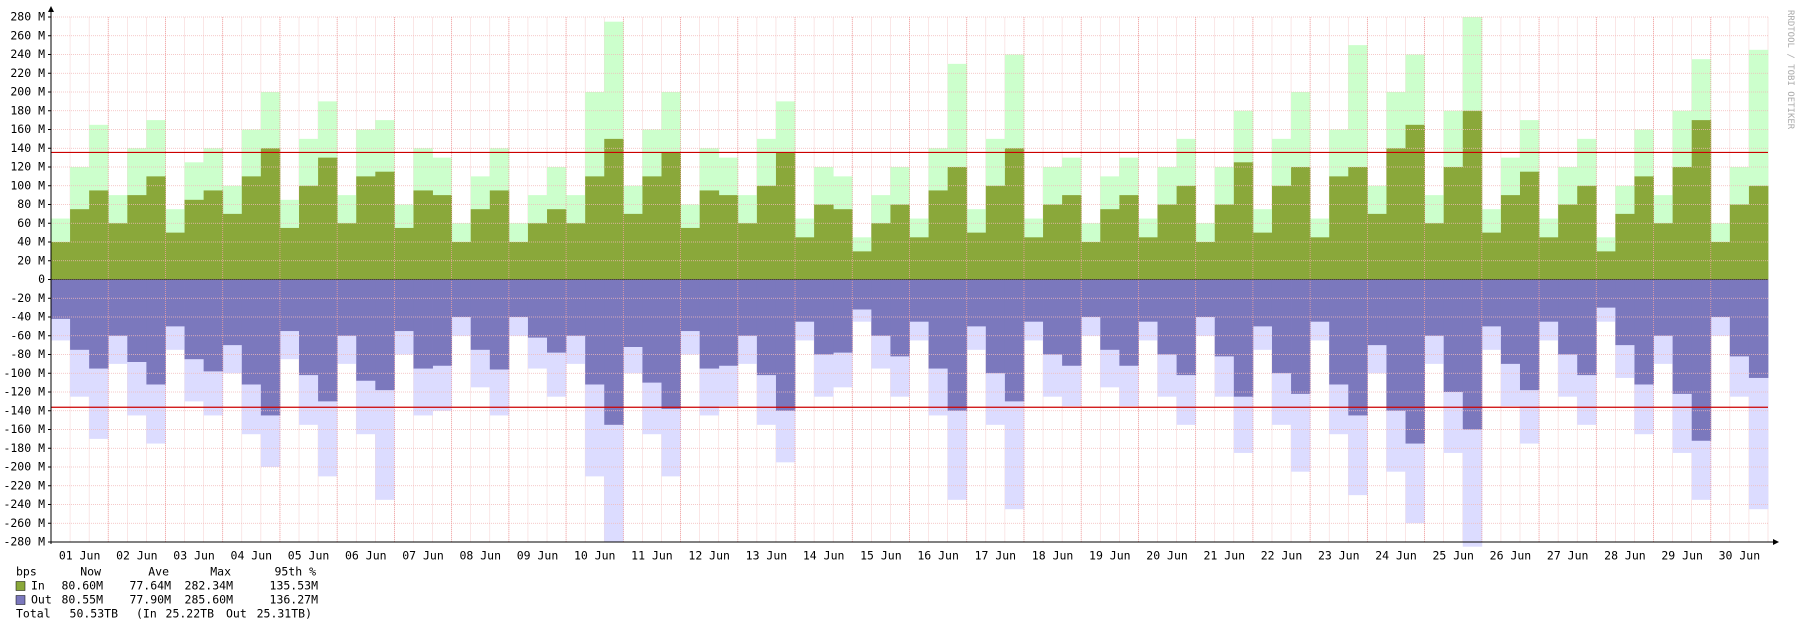 Image resolution: width=1800 pixels, height=628 pixels. What do you see at coordinates (90, 572) in the screenshot?
I see `legend-header: Now` at bounding box center [90, 572].